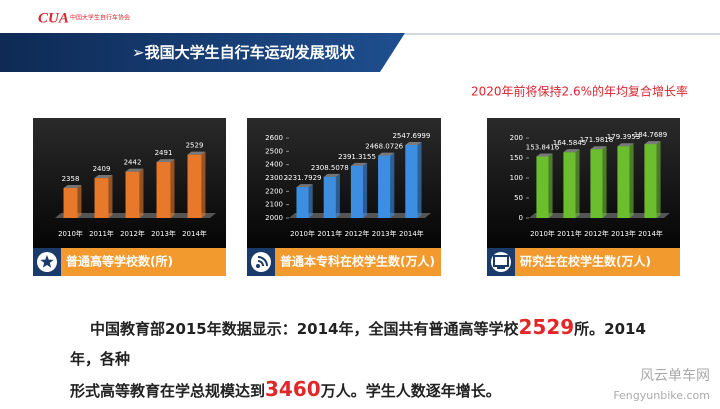 This screenshot has height=409, width=720. Describe the element at coordinates (358, 344) in the screenshot. I see `text-run: 所。2014年，各种` at that location.